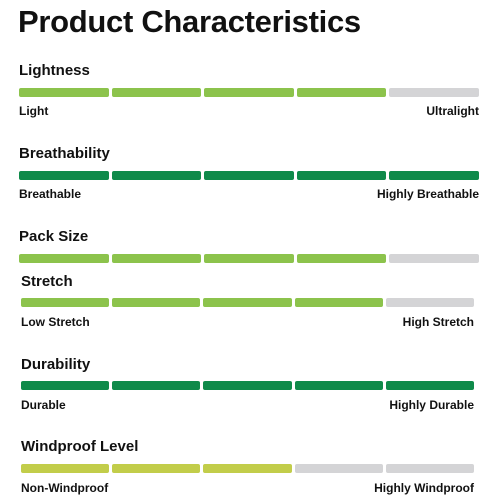 This screenshot has width=500, height=500. Describe the element at coordinates (427, 194) in the screenshot. I see `high-end-label: Highly Breathable` at that location.